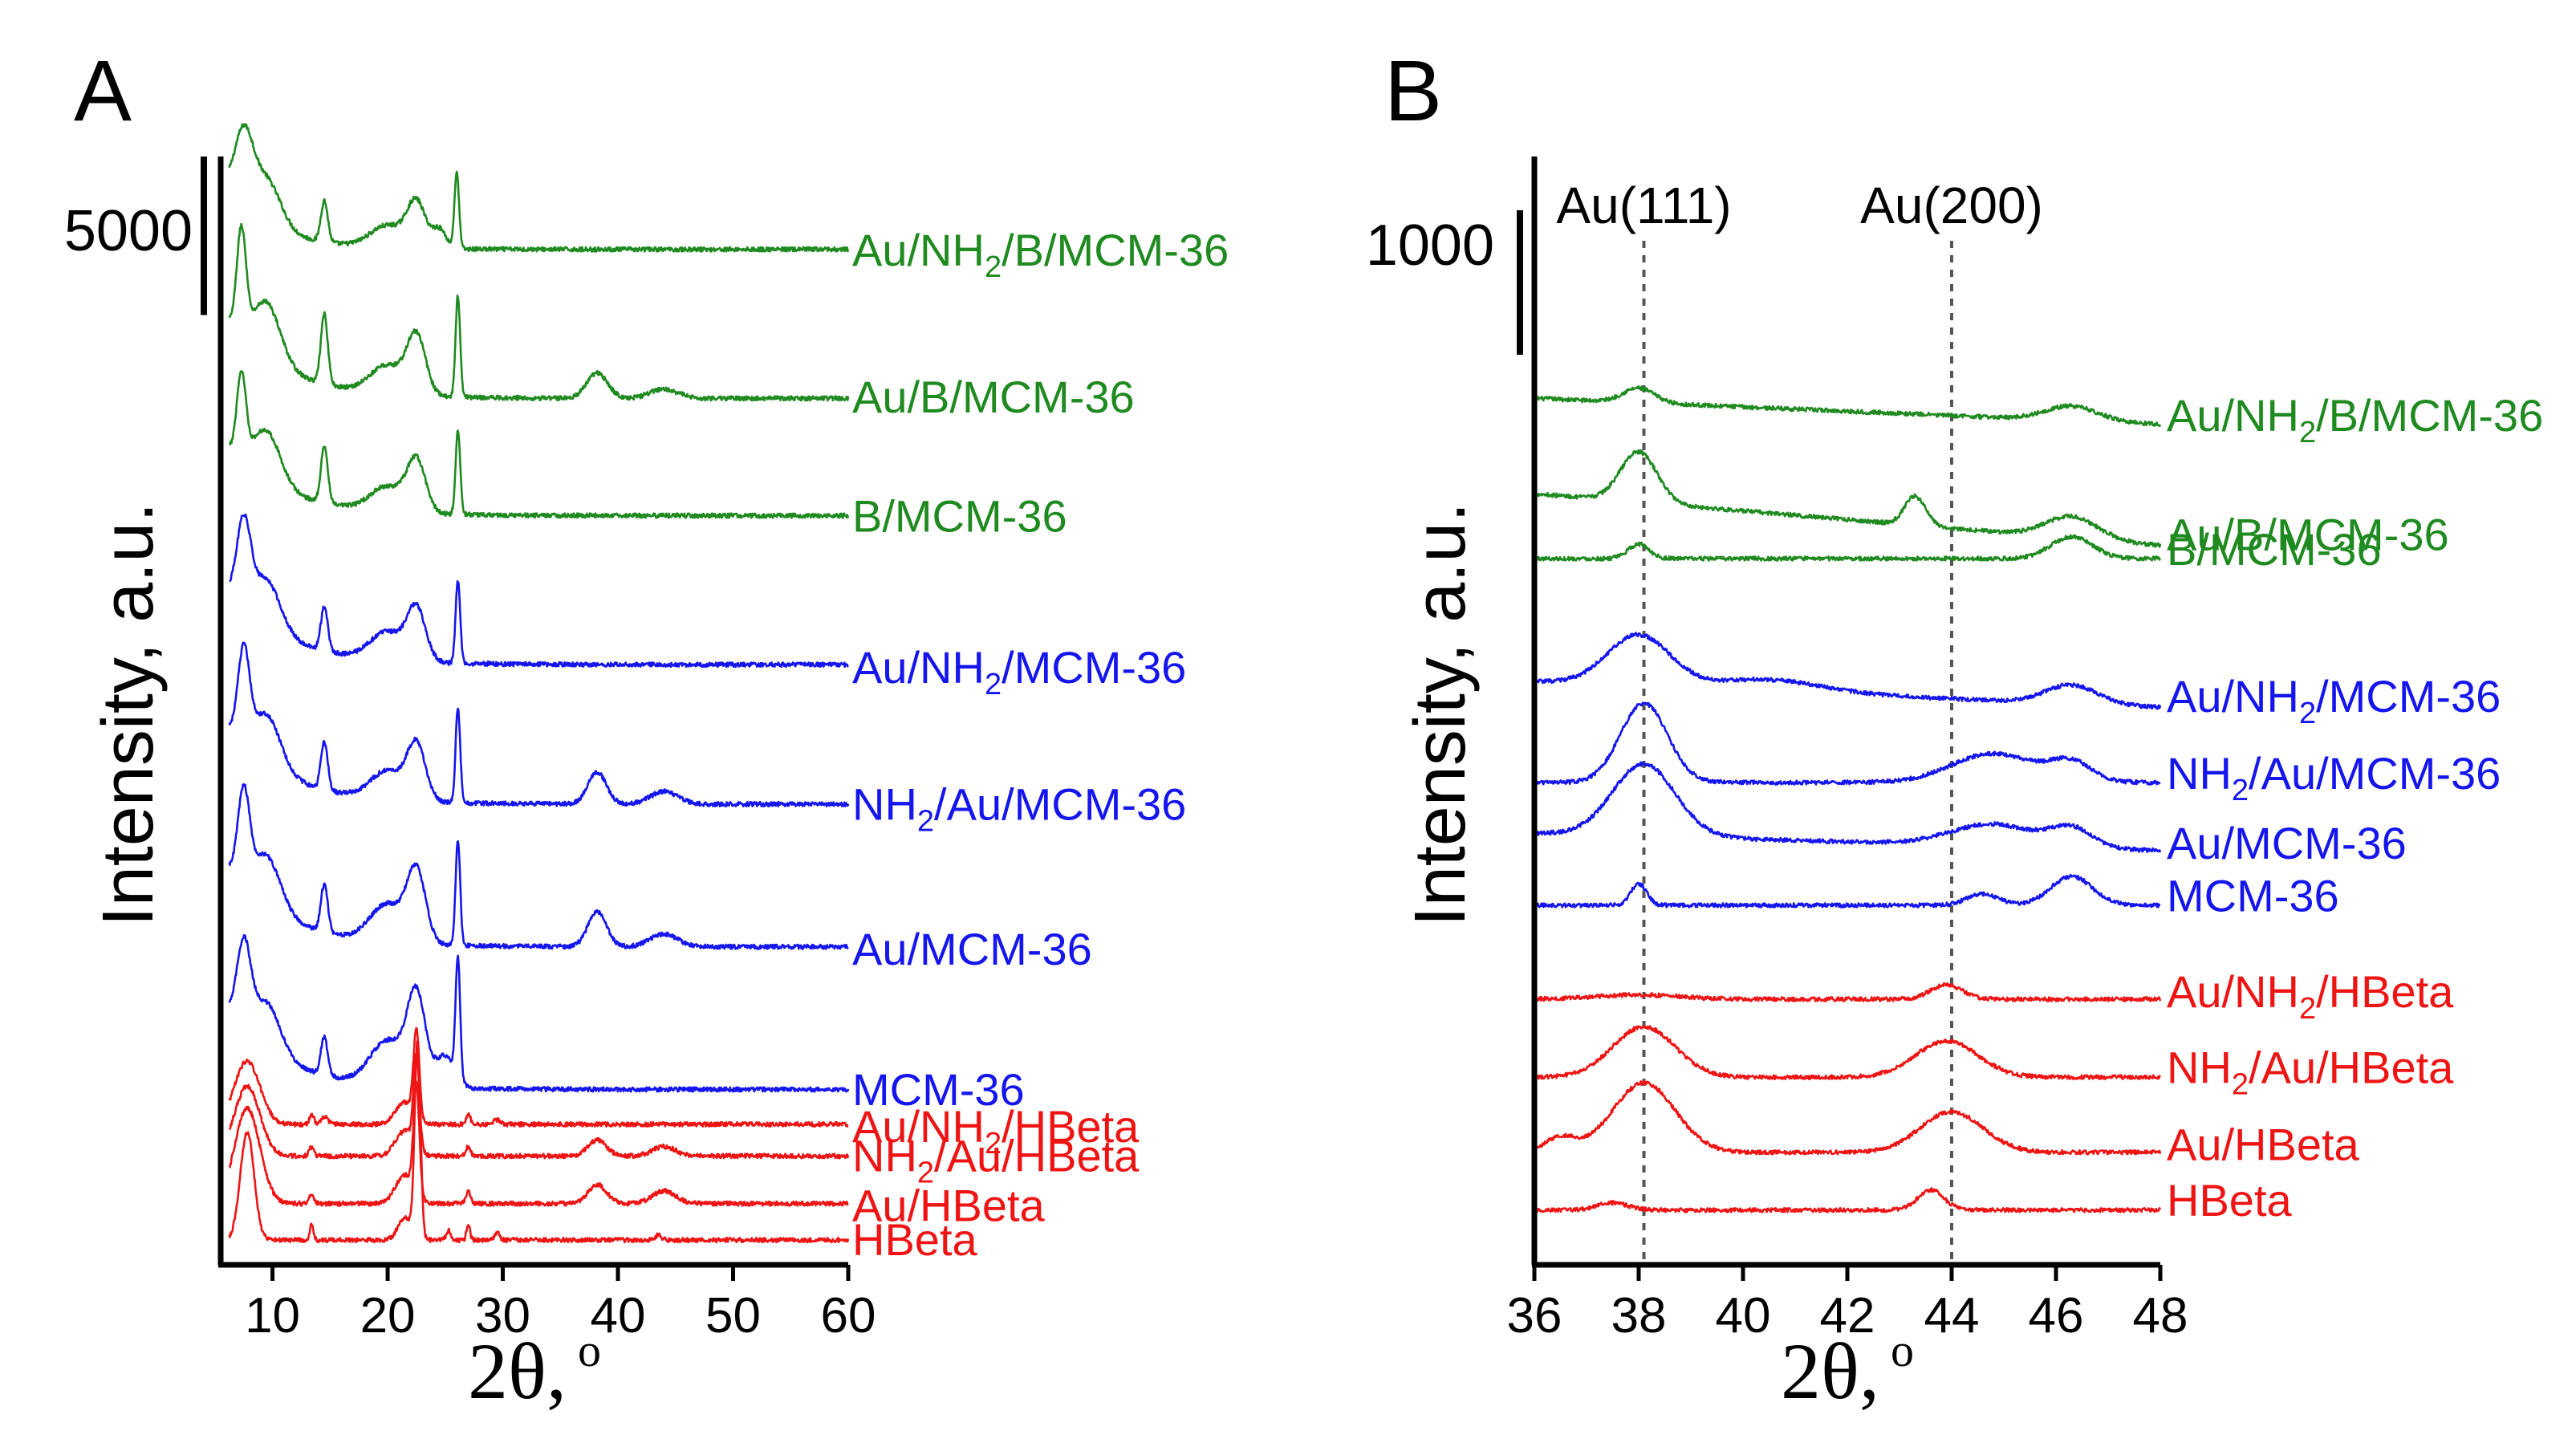 Image resolution: width=2576 pixels, height=1443 pixels. Describe the element at coordinates (2057, 1315) in the screenshot. I see `panelB-tick-label-46: 46` at that location.